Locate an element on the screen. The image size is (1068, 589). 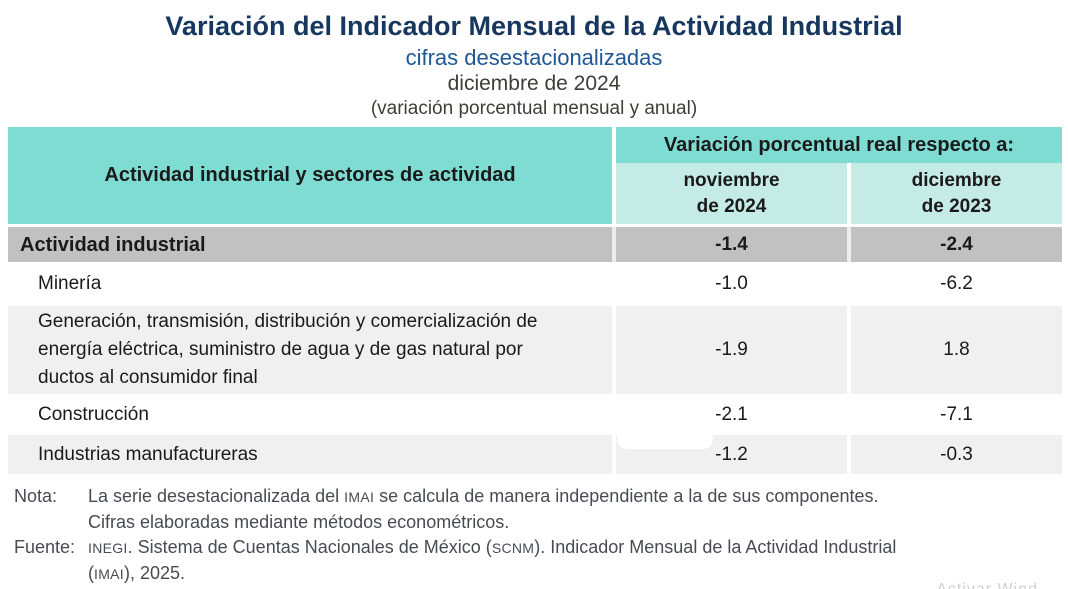
table-row-construccion: Construcción -2.1 -7.1 is located at coordinates (535, 414).